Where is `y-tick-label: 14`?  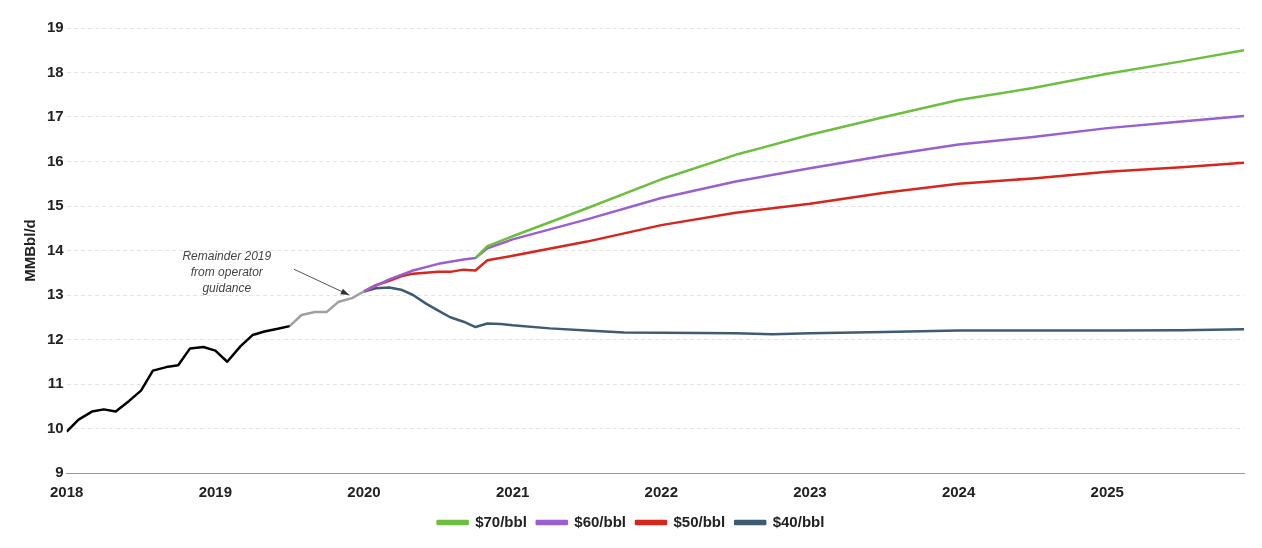 y-tick-label: 14 is located at coordinates (56, 249).